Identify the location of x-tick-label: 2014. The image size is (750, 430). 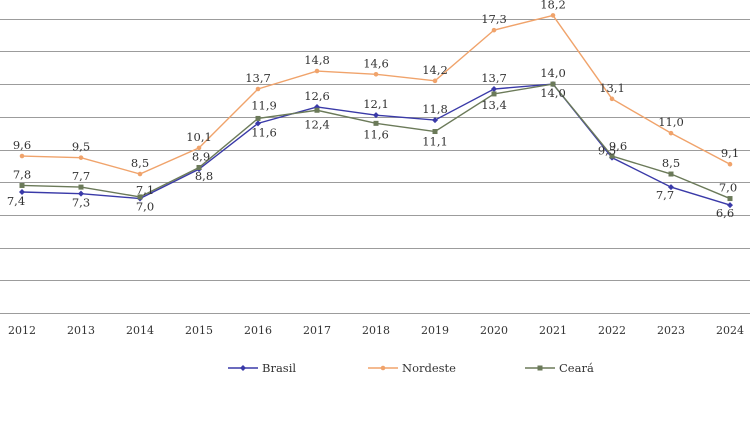
(140, 330).